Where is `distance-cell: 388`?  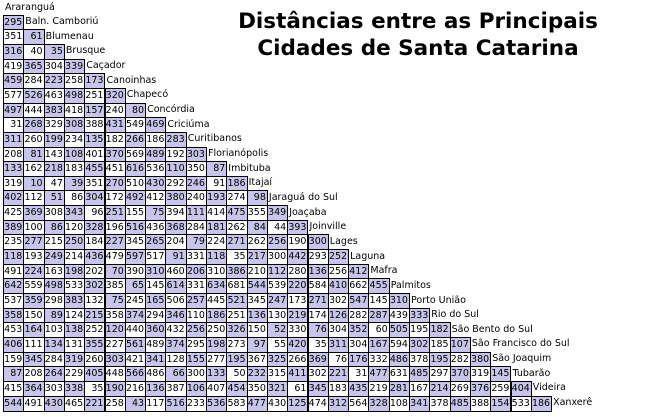 distance-cell: 388 is located at coordinates (95, 125).